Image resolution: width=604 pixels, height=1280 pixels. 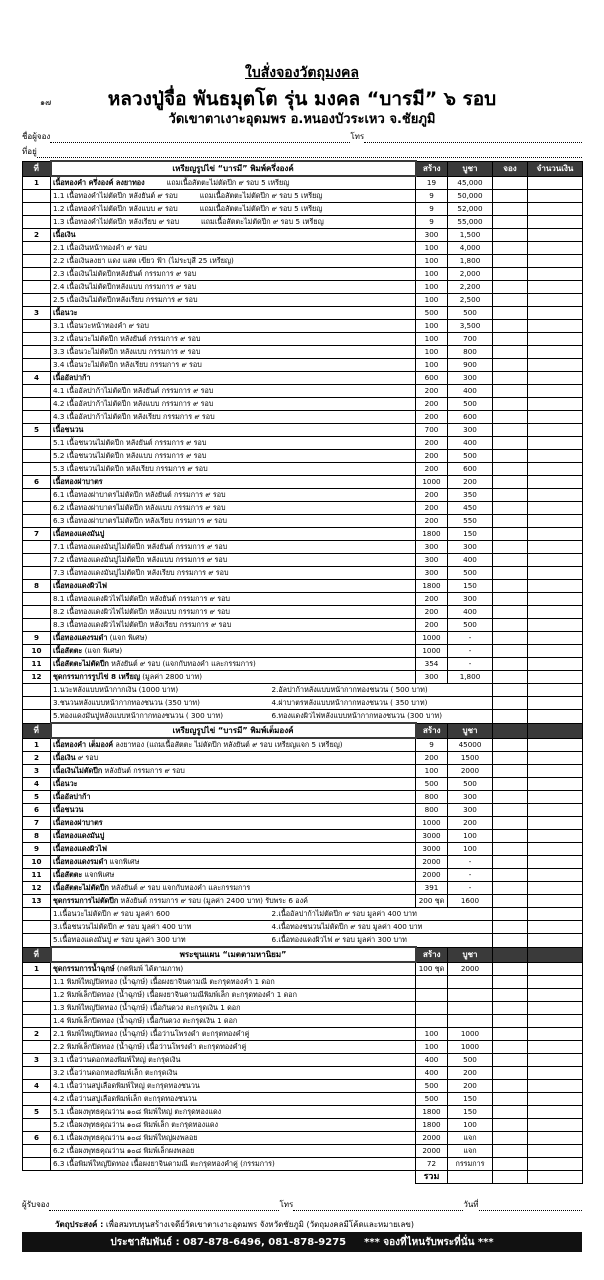 What do you see at coordinates (262, 221) in the screenshot?
I see `item-note: แถมเนื้อสัตตะไม่ตัดปีก ๙ รอบ 5 เหรียญ` at bounding box center [262, 221].